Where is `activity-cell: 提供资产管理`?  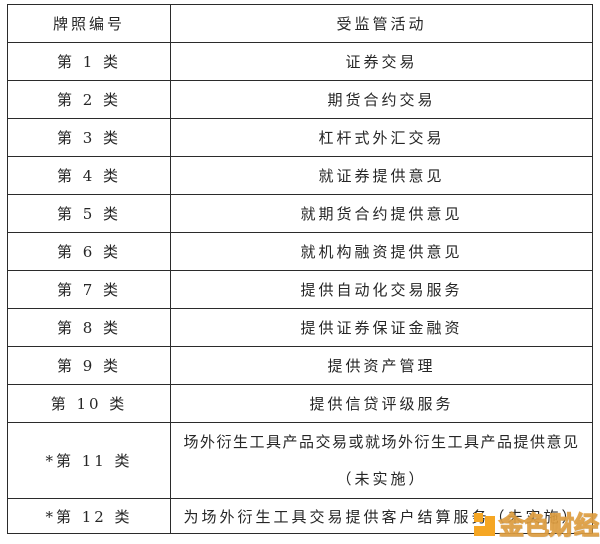 activity-cell: 提供资产管理 is located at coordinates (381, 365).